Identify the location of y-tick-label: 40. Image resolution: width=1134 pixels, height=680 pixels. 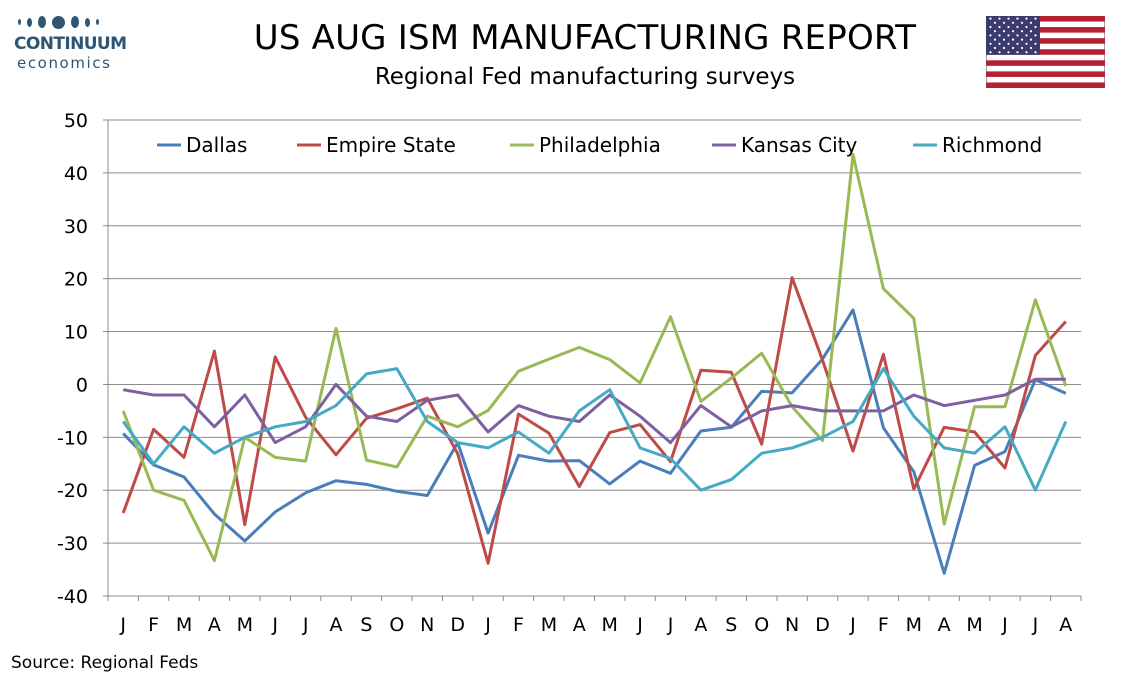
(76, 174).